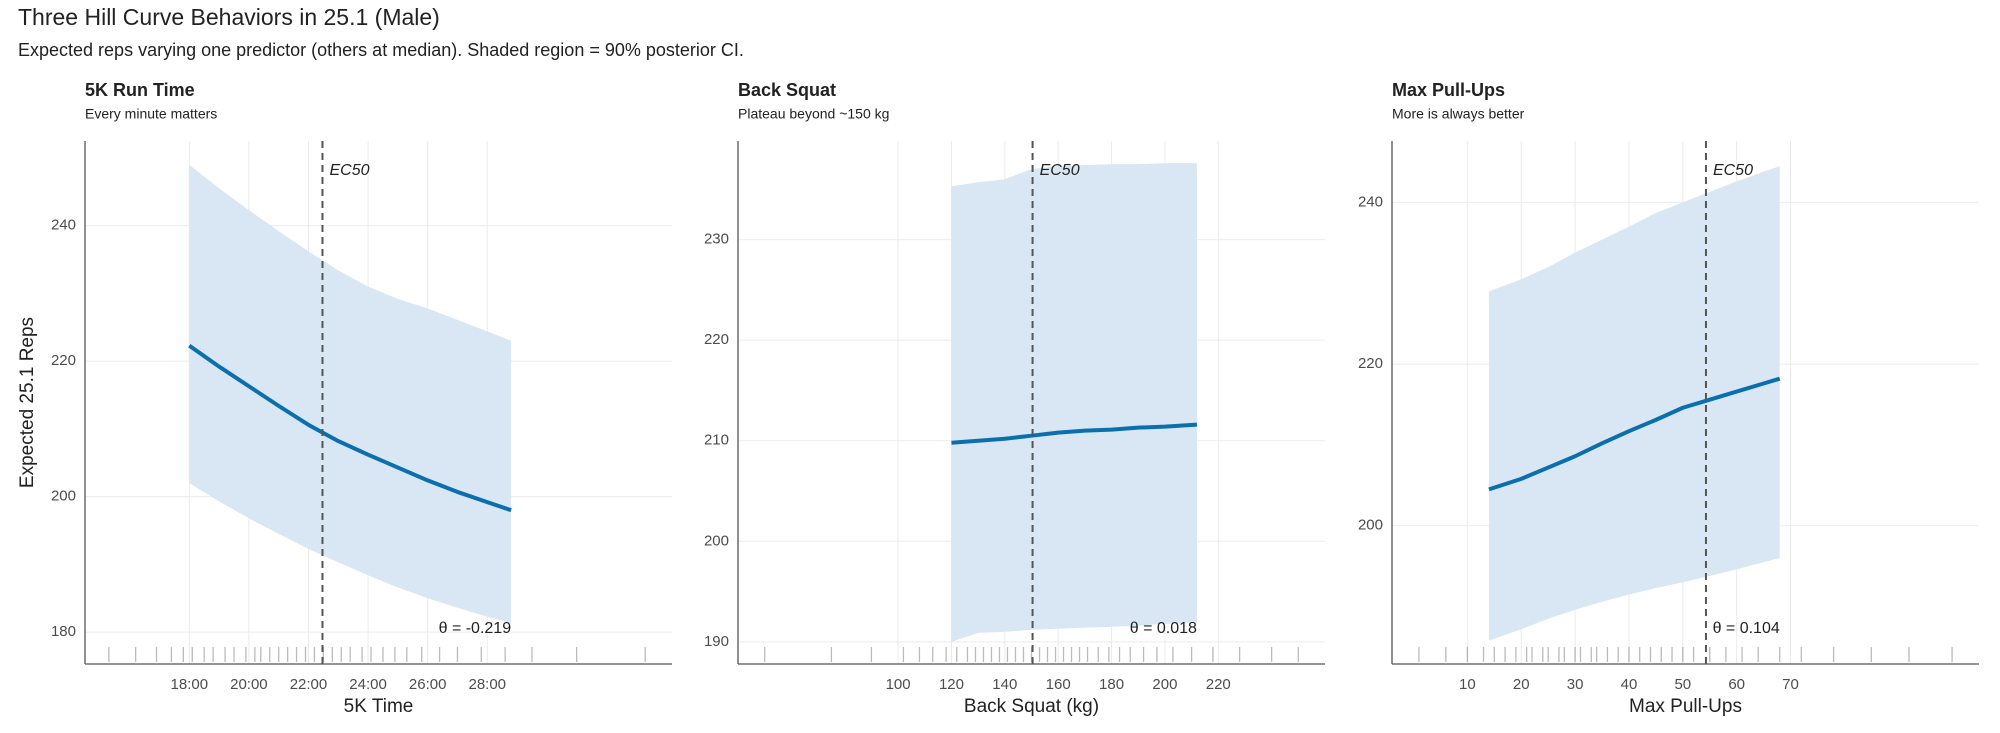  What do you see at coordinates (716, 641) in the screenshot?
I see `y-tick-label: 190` at bounding box center [716, 641].